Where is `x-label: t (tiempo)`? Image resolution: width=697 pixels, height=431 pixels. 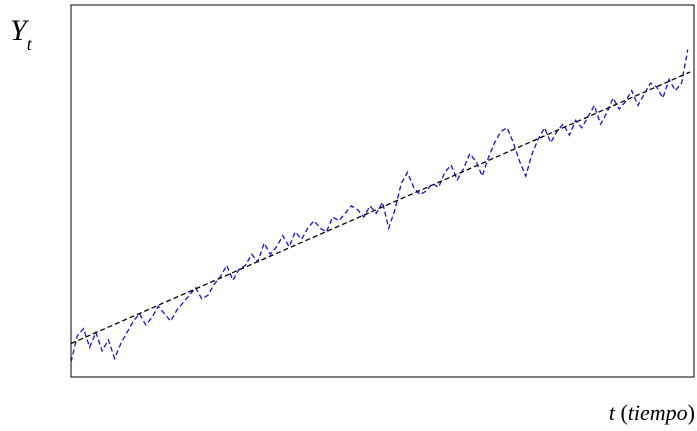 x-label: t (tiempo) is located at coordinates (652, 412).